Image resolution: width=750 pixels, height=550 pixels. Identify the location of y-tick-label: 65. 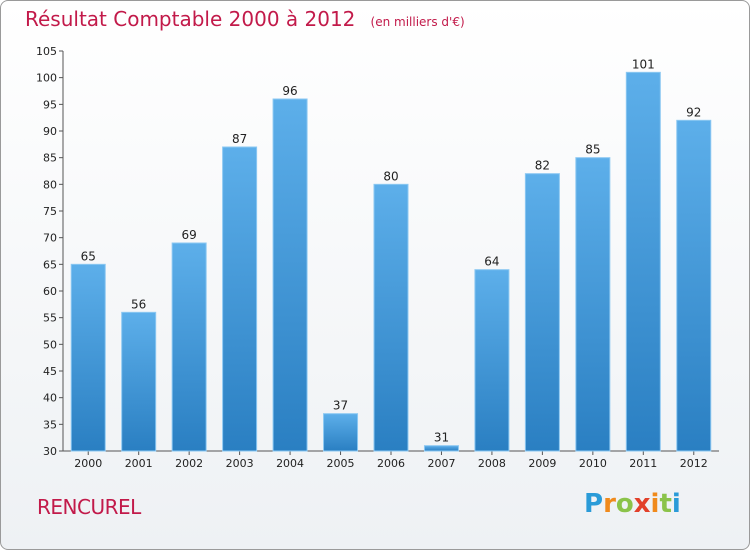
(50, 264).